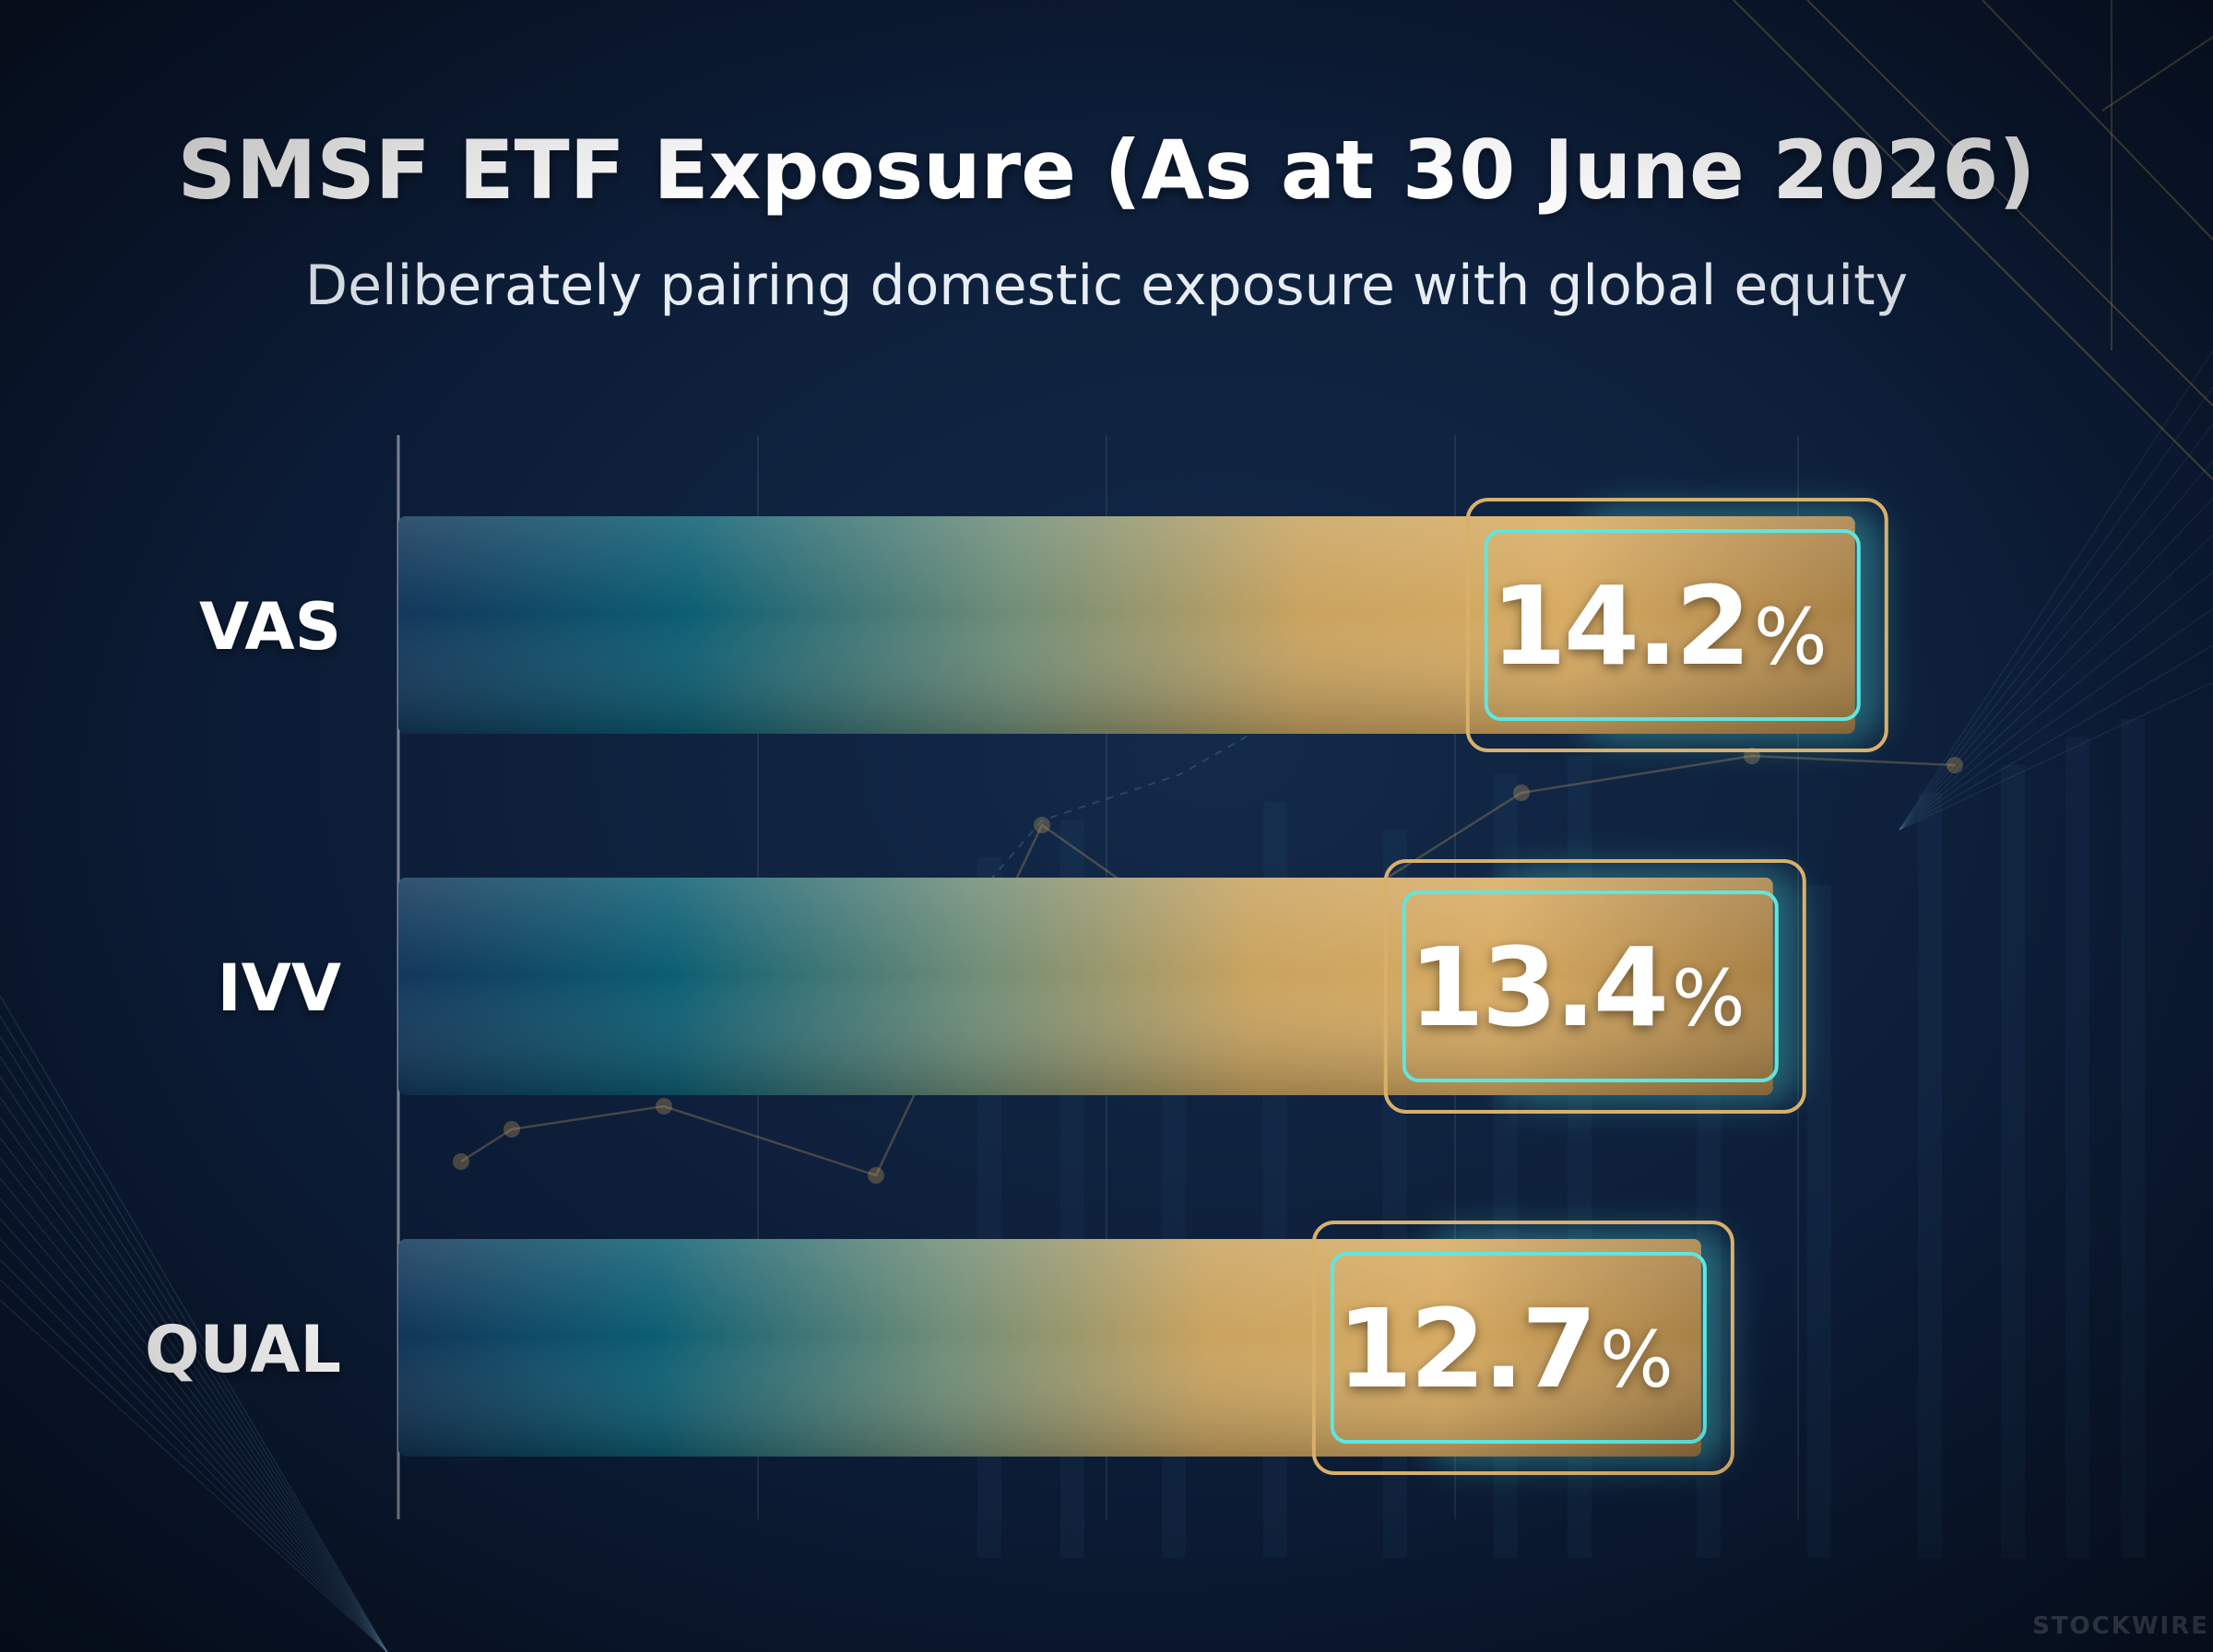  I want to click on category-label-vas: VAS, so click(270, 627).